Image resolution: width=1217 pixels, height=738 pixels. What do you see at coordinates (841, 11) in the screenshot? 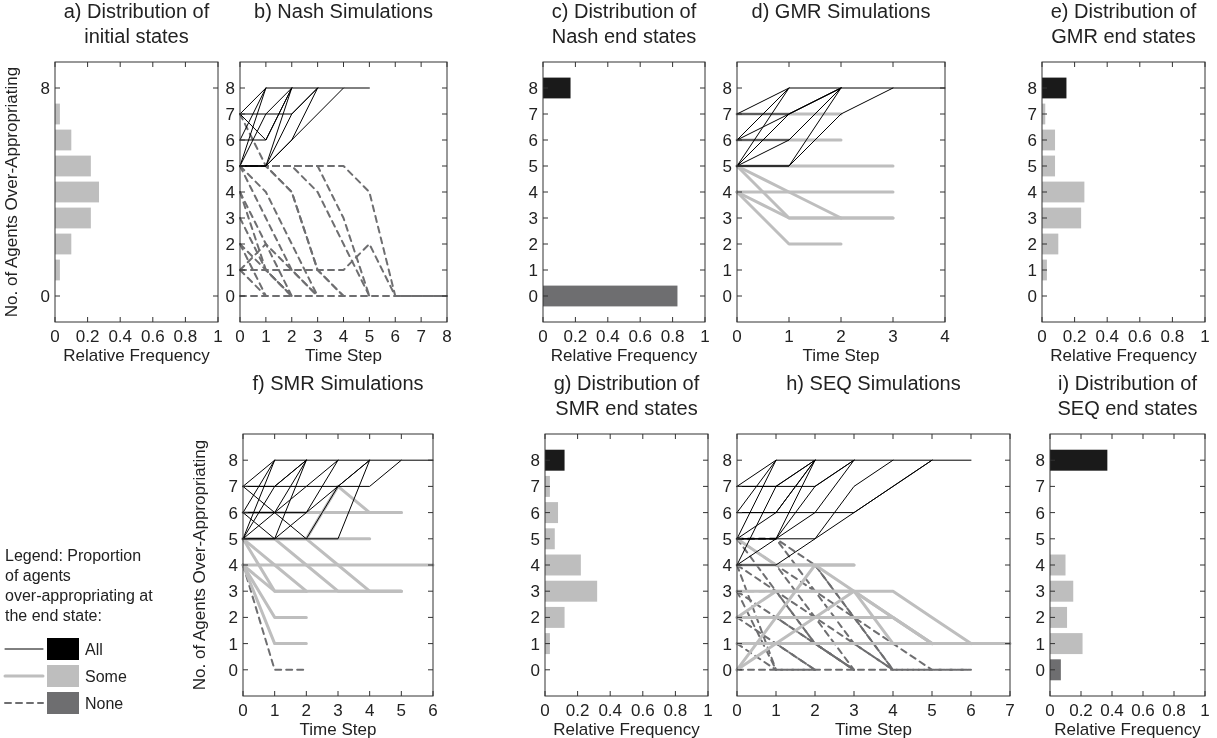
I see `chart-title: d) GMR Simulations` at bounding box center [841, 11].